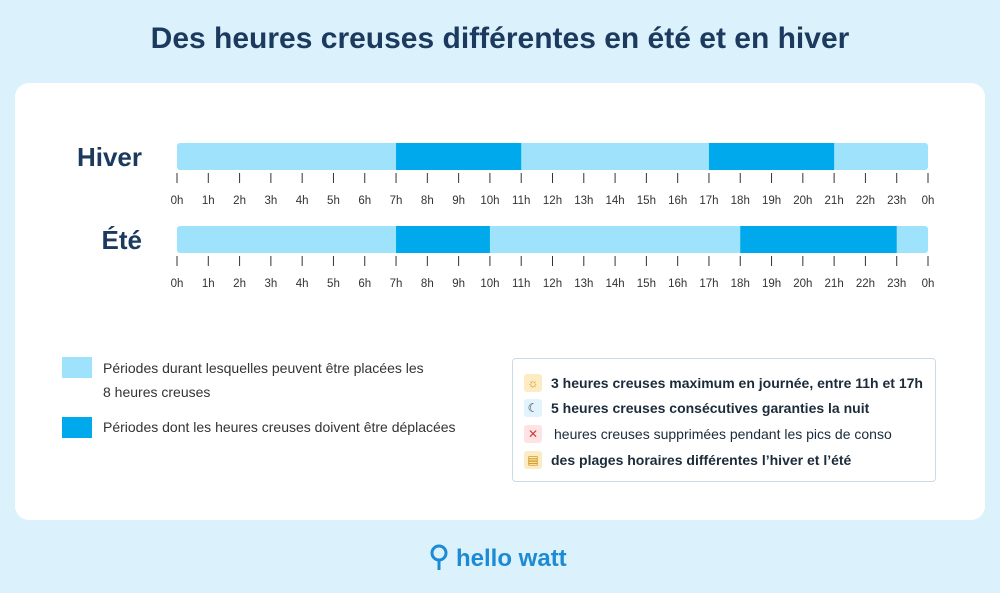 The image size is (1000, 593). What do you see at coordinates (533, 434) in the screenshot?
I see `cross-icon: ✕` at bounding box center [533, 434].